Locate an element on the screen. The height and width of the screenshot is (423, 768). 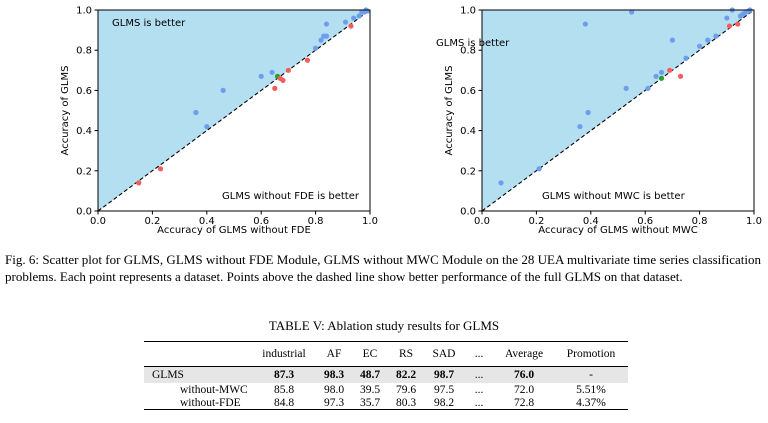
x-tick-label: 0.6 is located at coordinates (645, 221).